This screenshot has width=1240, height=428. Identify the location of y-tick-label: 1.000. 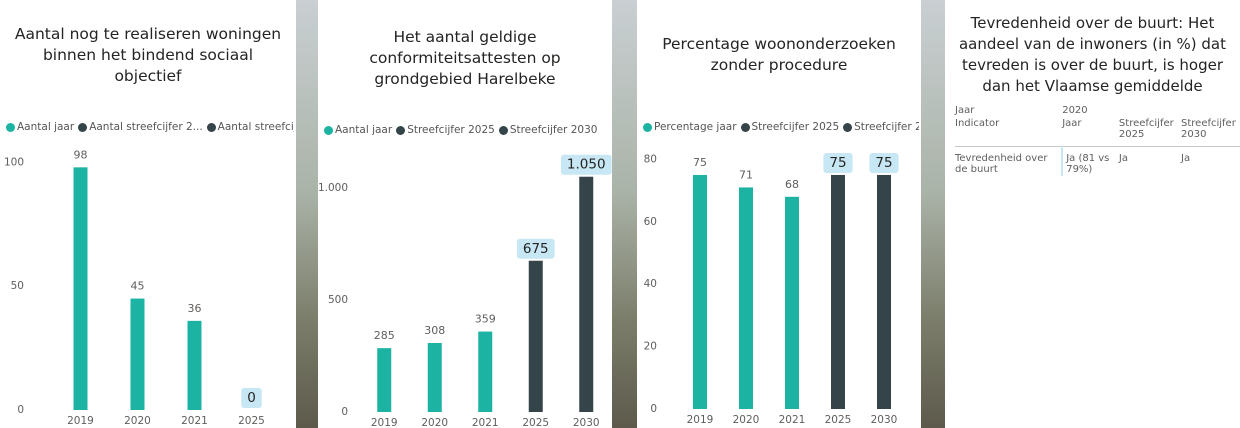
(333, 188).